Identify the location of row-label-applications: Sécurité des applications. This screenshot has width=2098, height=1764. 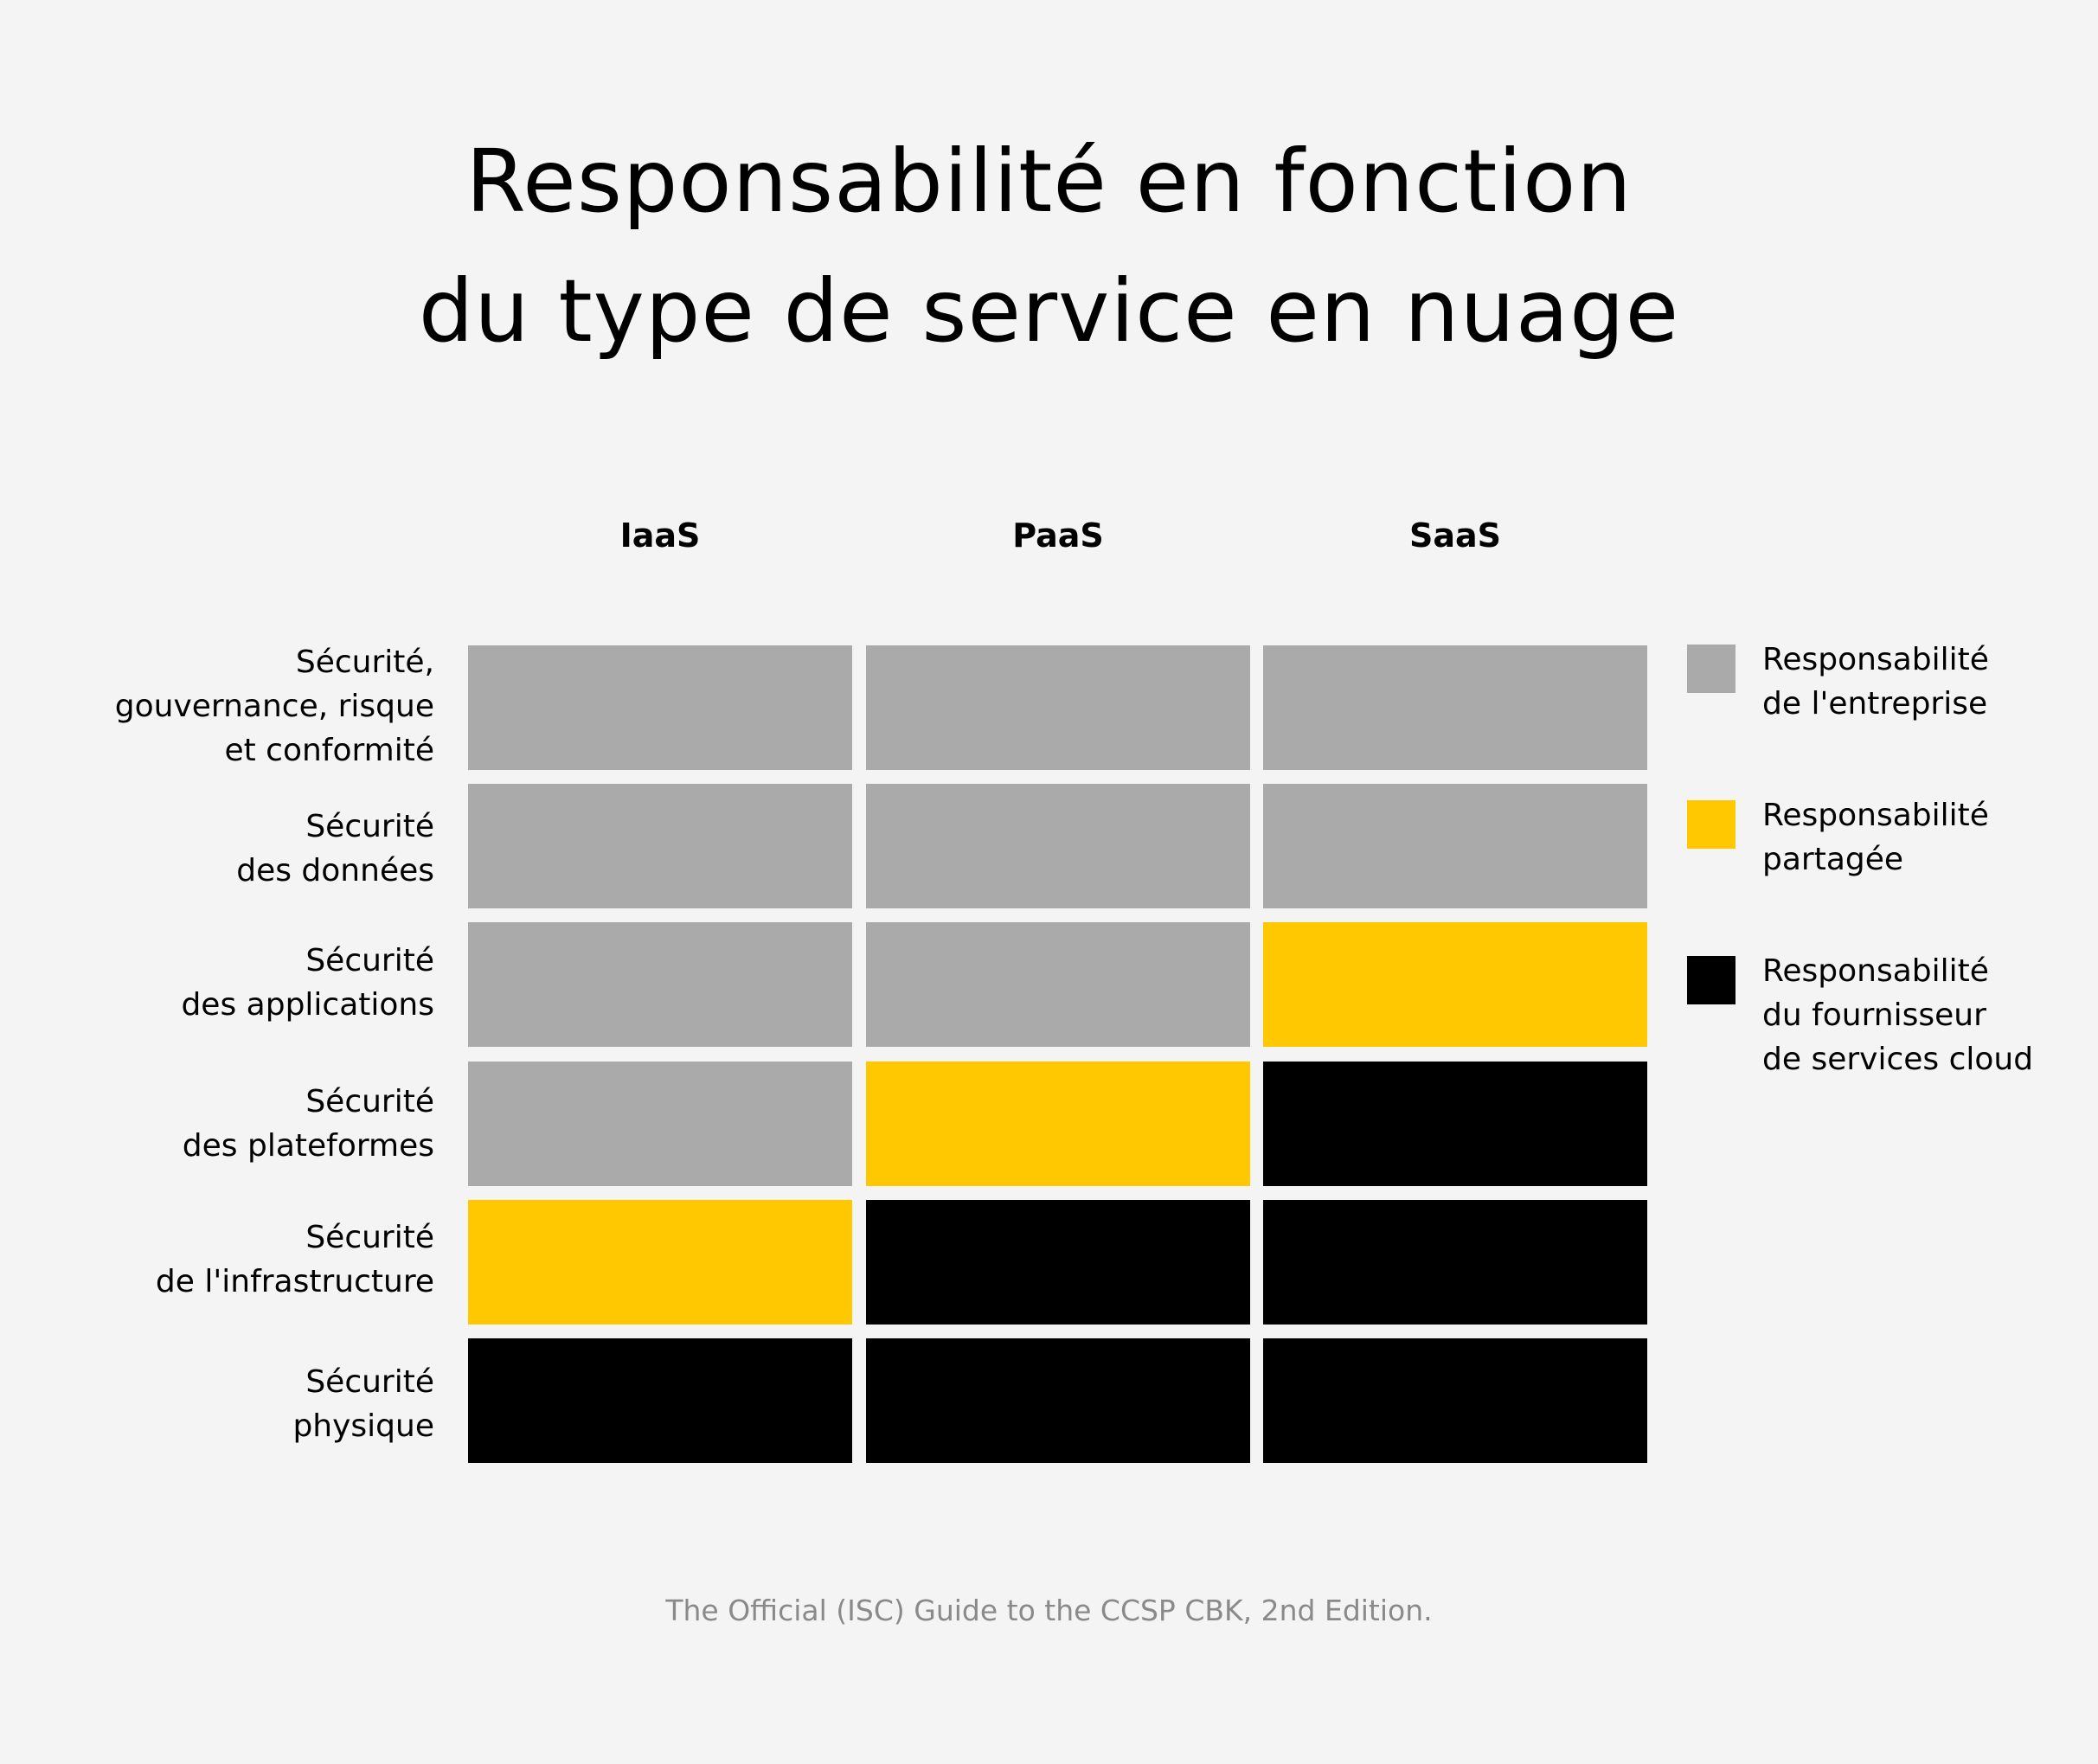
(307, 983).